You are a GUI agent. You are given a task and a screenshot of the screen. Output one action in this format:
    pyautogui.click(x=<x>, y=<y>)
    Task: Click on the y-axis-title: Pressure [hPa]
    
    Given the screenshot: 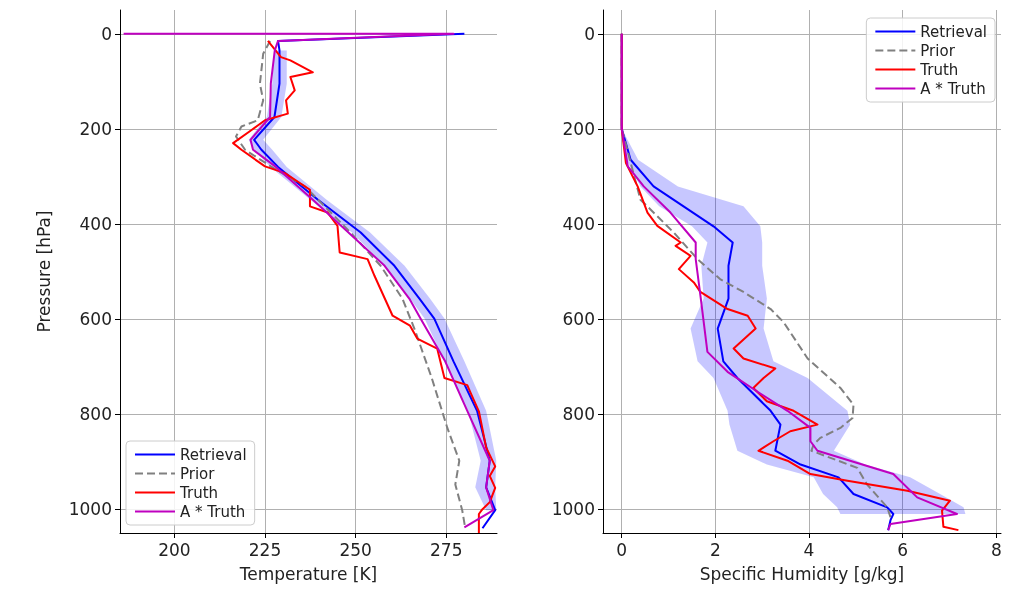 What is the action you would take?
    pyautogui.click(x=43, y=271)
    